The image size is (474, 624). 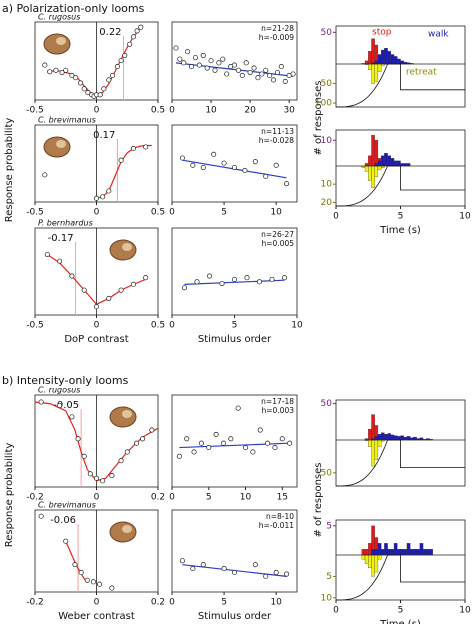 What do you see at coordinates (465, 217) in the screenshot?
I see `x-tick-label: 10` at bounding box center [465, 217].